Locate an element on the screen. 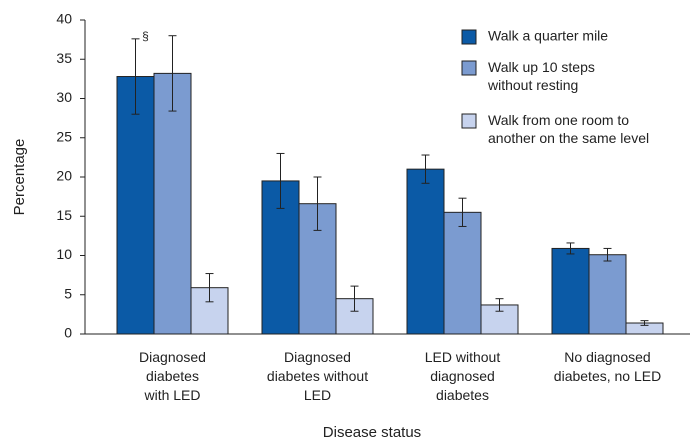 The height and width of the screenshot is (444, 691). y-tick-label: 0 is located at coordinates (68, 333).